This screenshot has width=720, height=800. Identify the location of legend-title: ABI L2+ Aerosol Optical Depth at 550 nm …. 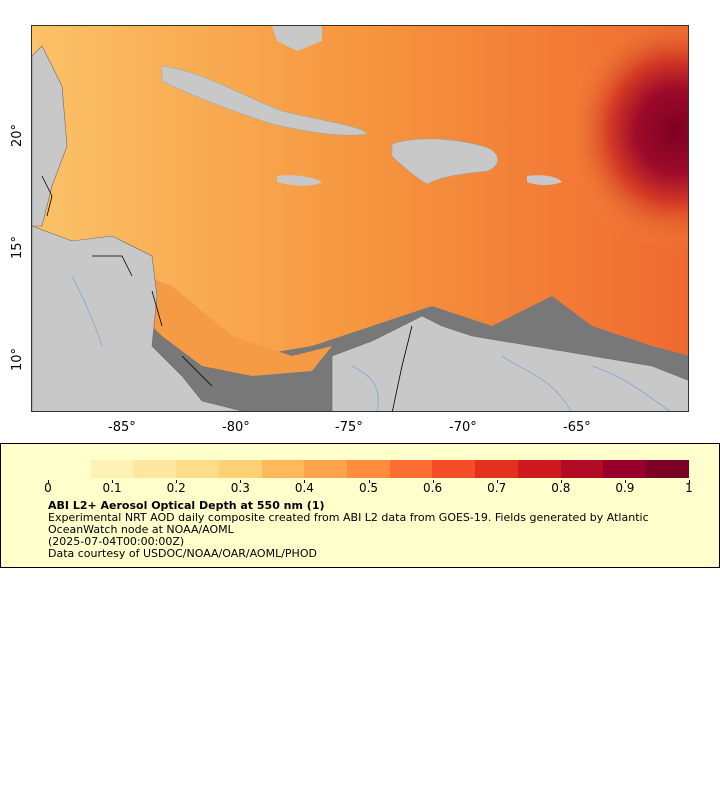
(186, 505).